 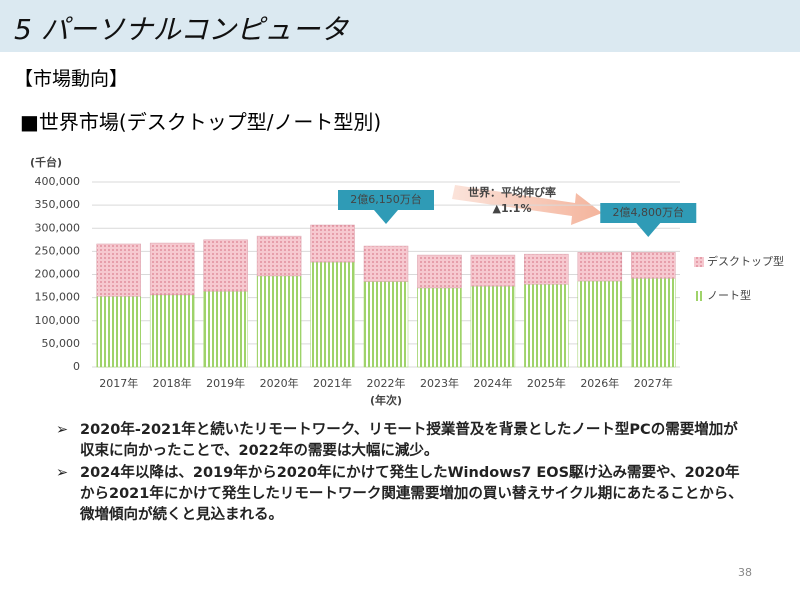 I want to click on y-tick-label: 350,000, so click(x=58, y=204).